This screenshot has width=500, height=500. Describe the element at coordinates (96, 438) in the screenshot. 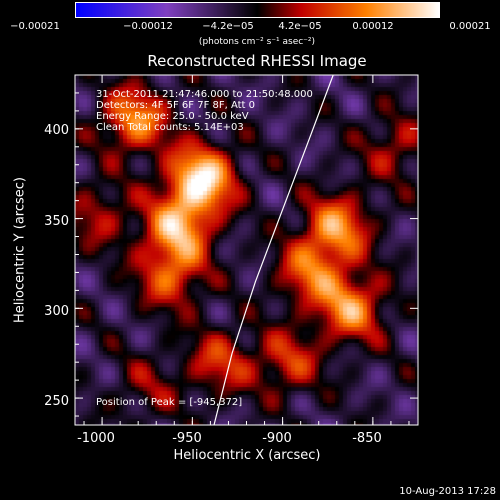

I see `x-tick-label: -1000` at that location.